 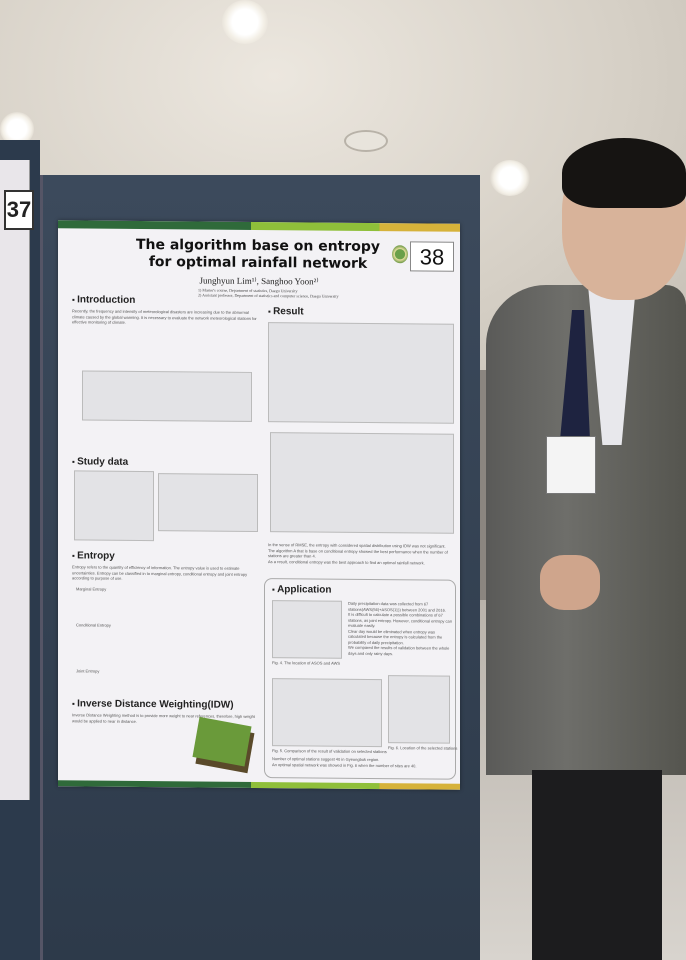 What do you see at coordinates (91, 589) in the screenshot?
I see `marginal-entropy-label: Marginal Entropy` at bounding box center [91, 589].